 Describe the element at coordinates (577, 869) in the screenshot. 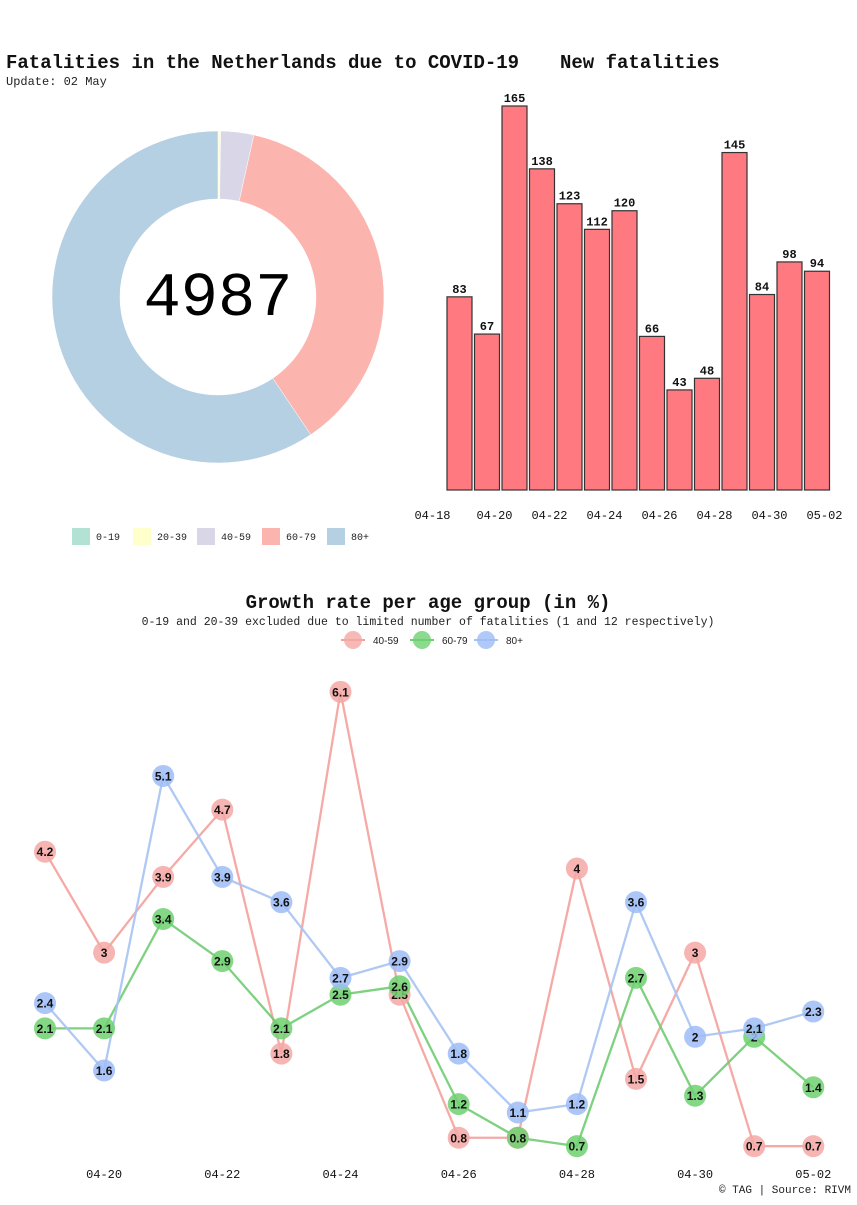

I see `point-label-40-59-04-28: 4` at that location.